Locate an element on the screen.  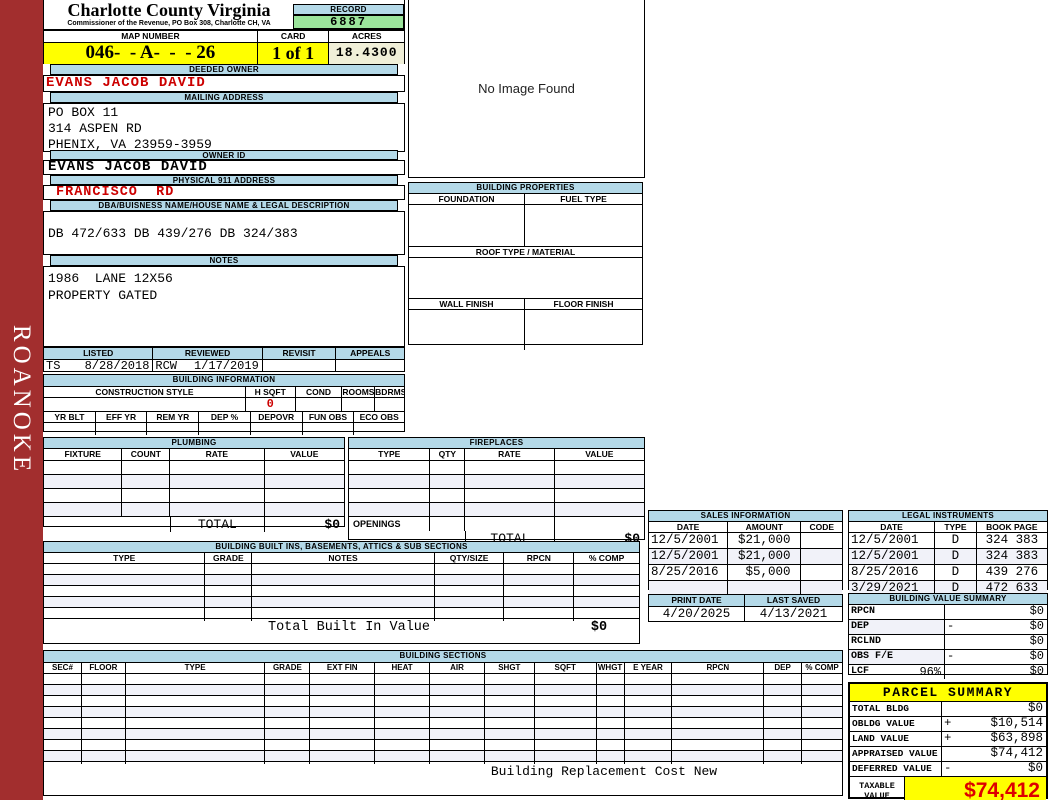
dep-pct-label: DEP % is located at coordinates (225, 417).